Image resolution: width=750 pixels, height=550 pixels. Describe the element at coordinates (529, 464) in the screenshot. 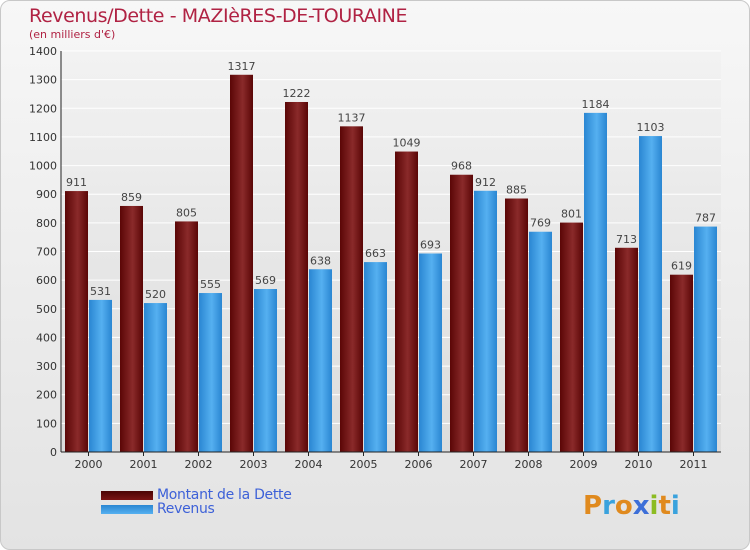

I see `x-tick-label: 2008` at that location.